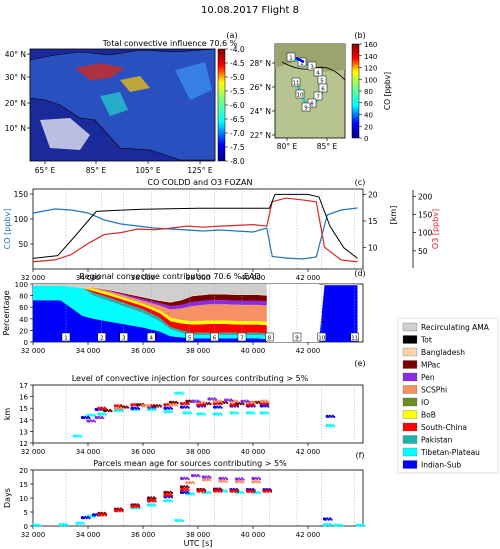 The image size is (500, 549). What do you see at coordinates (198, 278) in the screenshot?
I see `panel-c-xtick-label: 38 000` at bounding box center [198, 278].